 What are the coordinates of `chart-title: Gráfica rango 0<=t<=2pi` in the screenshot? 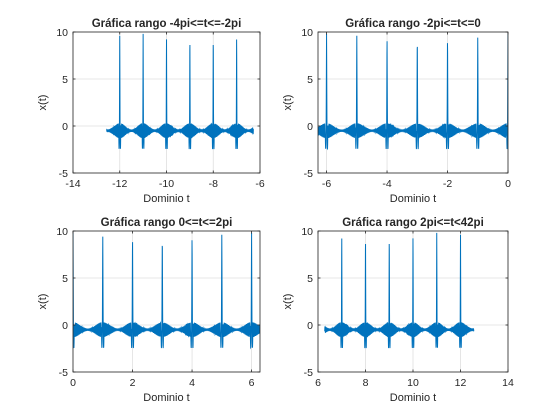 It's located at (167, 223).